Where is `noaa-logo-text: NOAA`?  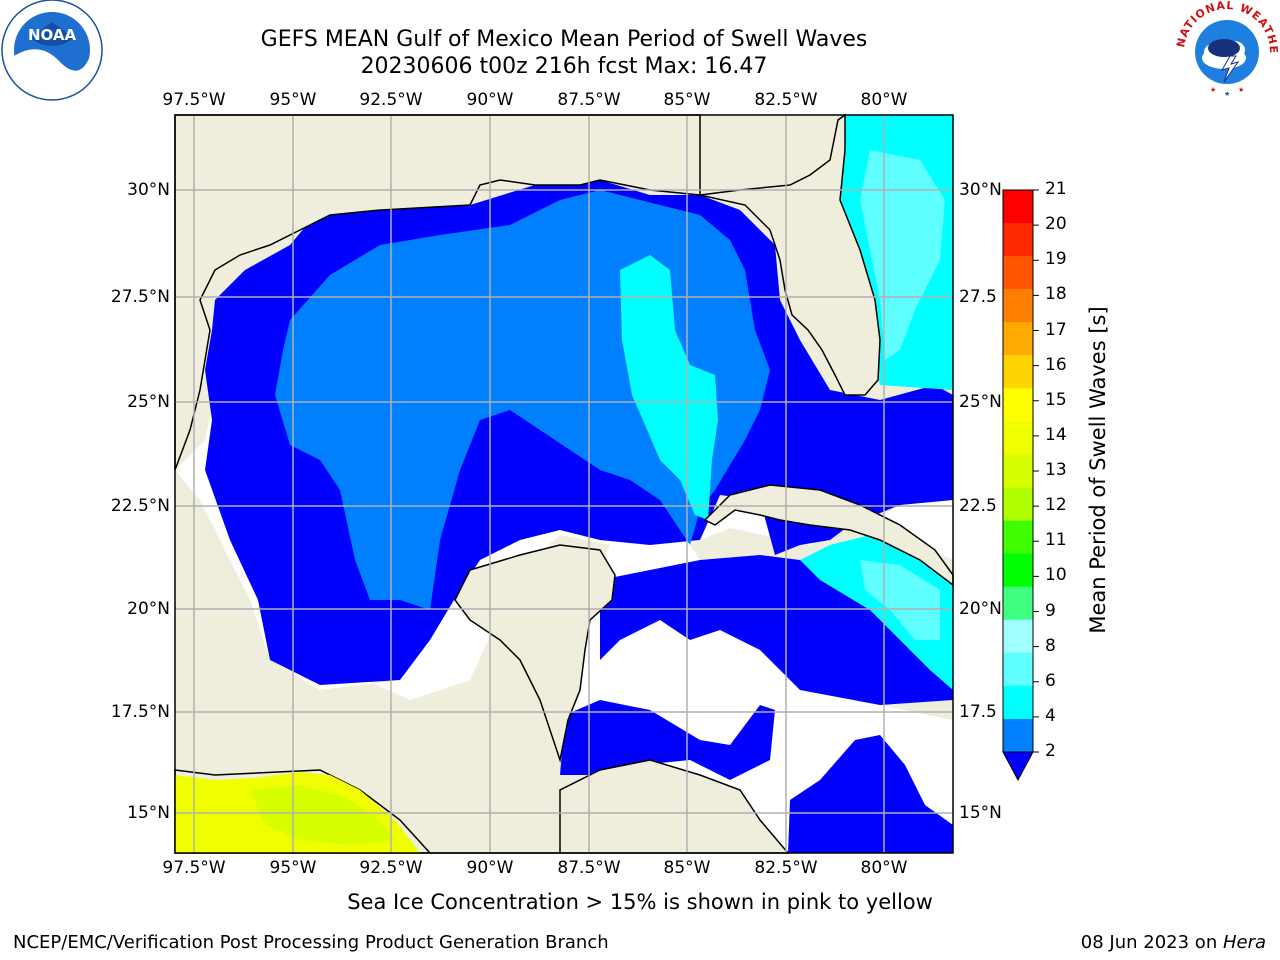
noaa-logo-text: NOAA is located at coordinates (52, 35).